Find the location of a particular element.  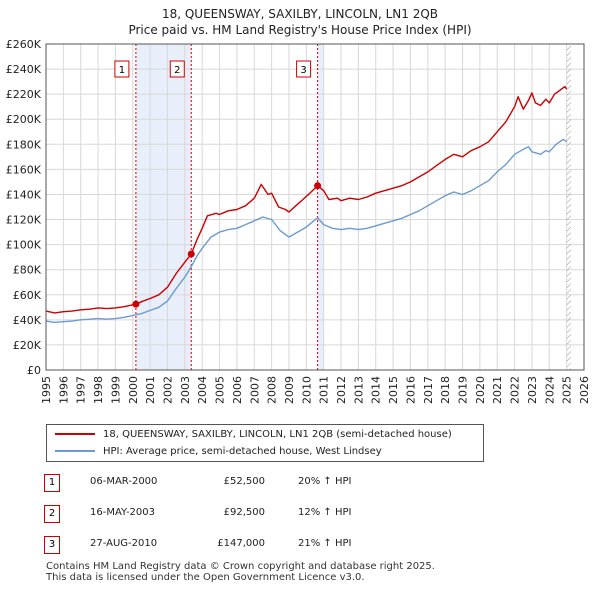

y-tick-label: £20K is located at coordinates (27, 345).